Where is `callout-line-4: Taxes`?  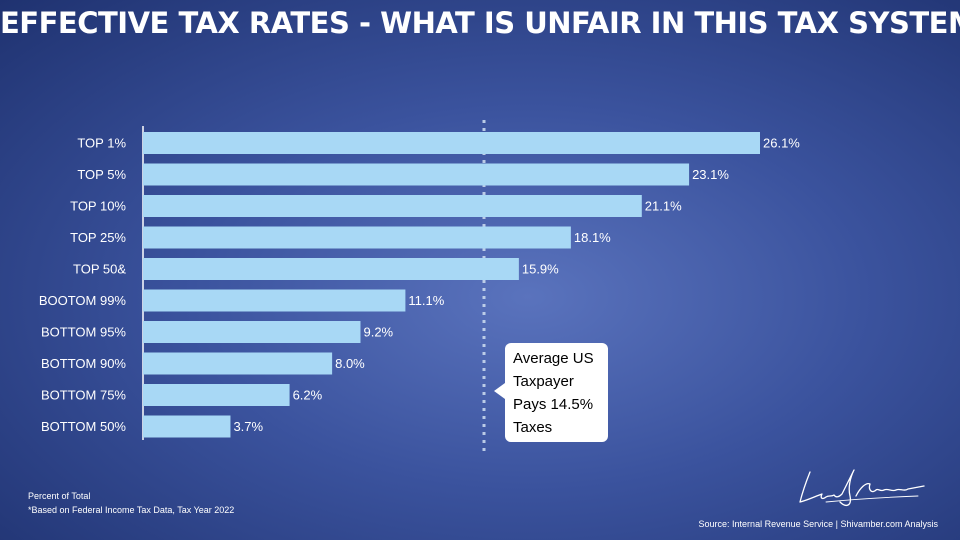 callout-line-4: Taxes is located at coordinates (533, 427).